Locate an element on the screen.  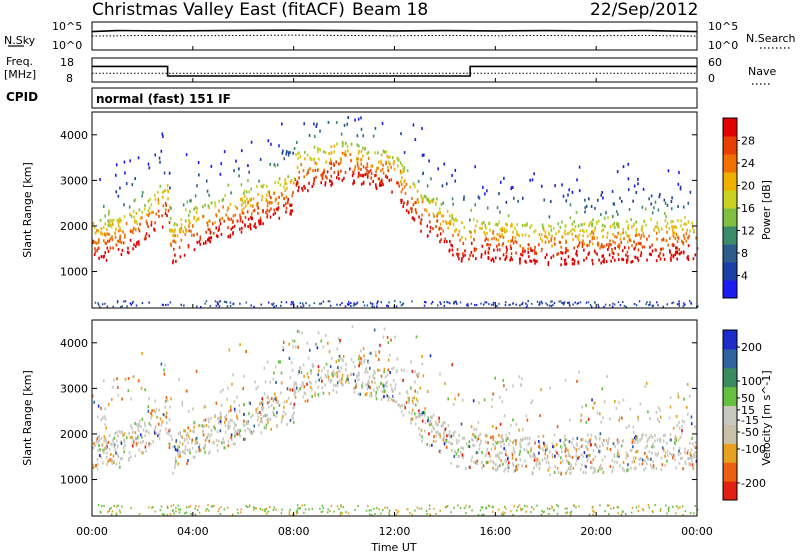
x-axis-title: Time UT is located at coordinates (393, 547).